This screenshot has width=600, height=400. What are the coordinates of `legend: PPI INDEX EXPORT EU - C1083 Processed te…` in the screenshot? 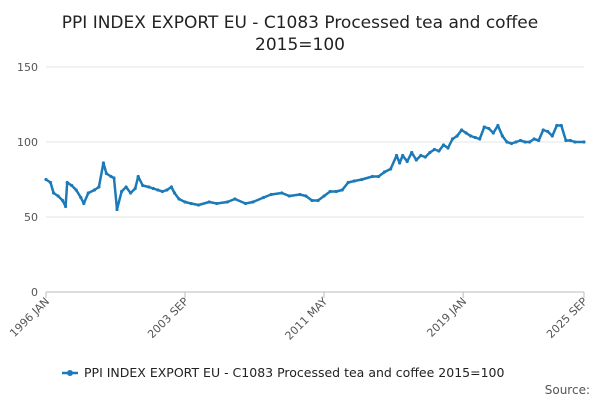 It's located at (283, 372).